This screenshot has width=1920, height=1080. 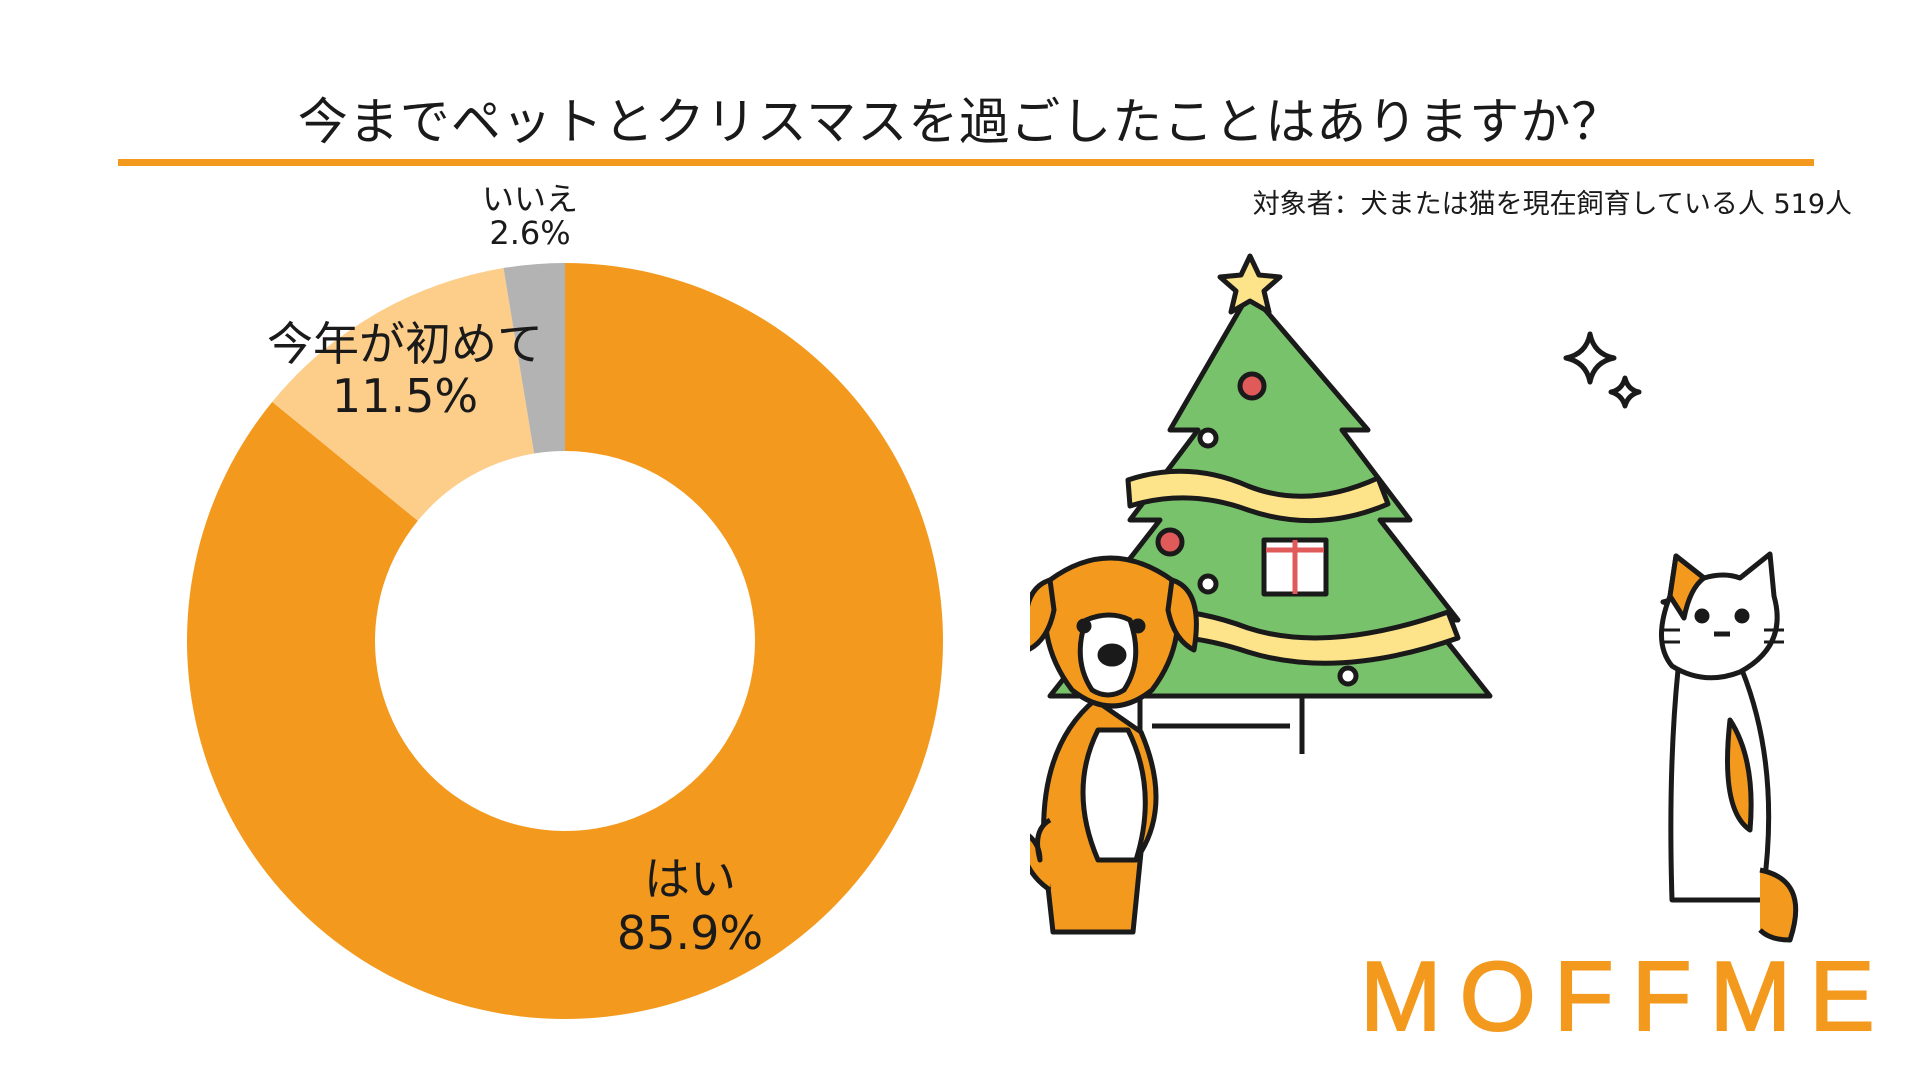 I want to click on chart-title: 今までペットとクリスマスを過ごしたことはありますか？, so click(x=960, y=122).